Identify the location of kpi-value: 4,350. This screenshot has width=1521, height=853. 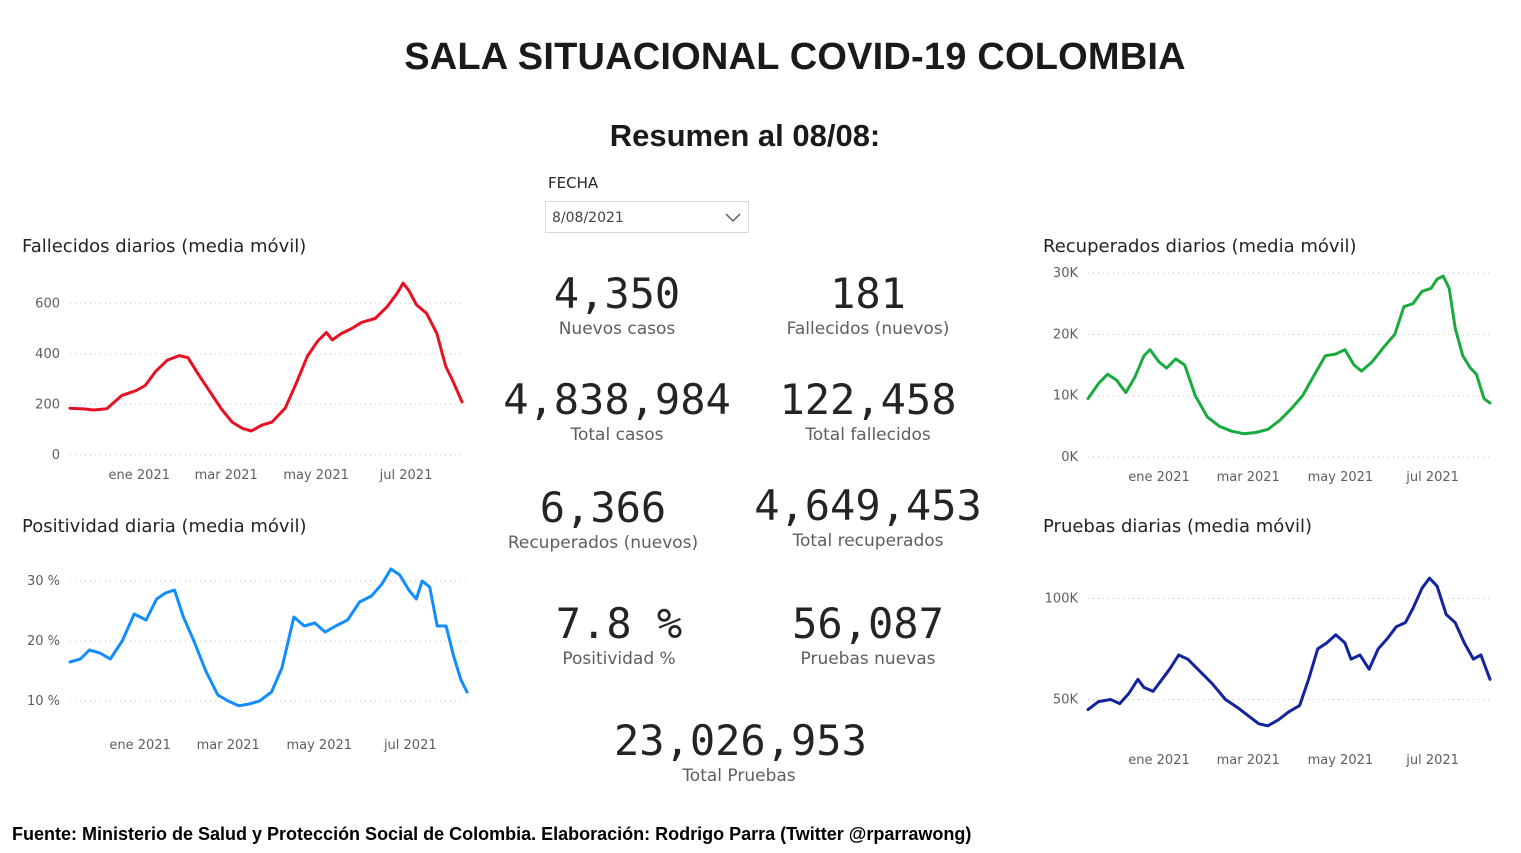
(617, 293).